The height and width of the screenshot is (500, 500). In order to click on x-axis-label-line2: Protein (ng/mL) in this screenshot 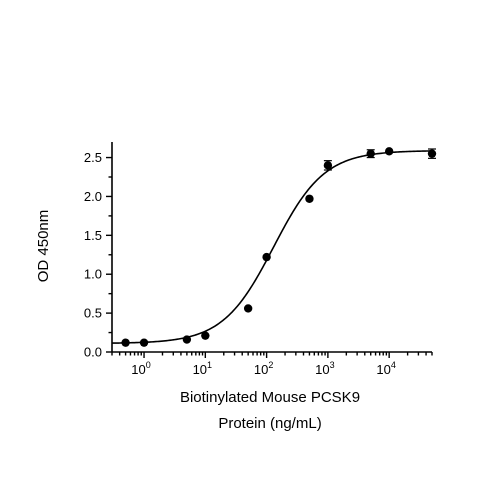, I will do `click(269, 423)`.